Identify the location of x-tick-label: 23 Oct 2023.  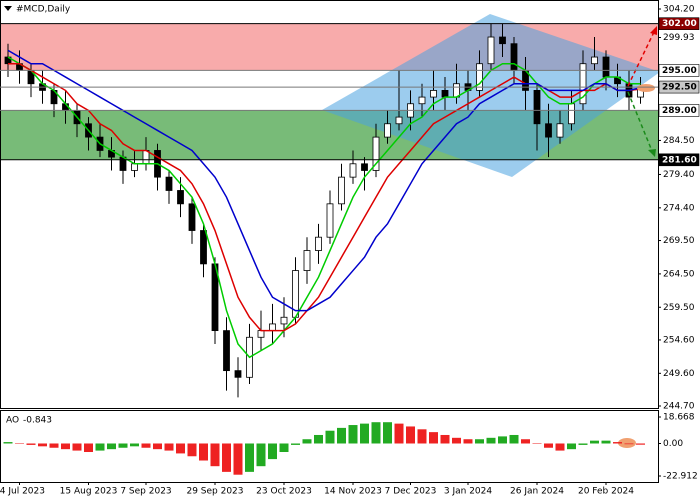
(284, 492).